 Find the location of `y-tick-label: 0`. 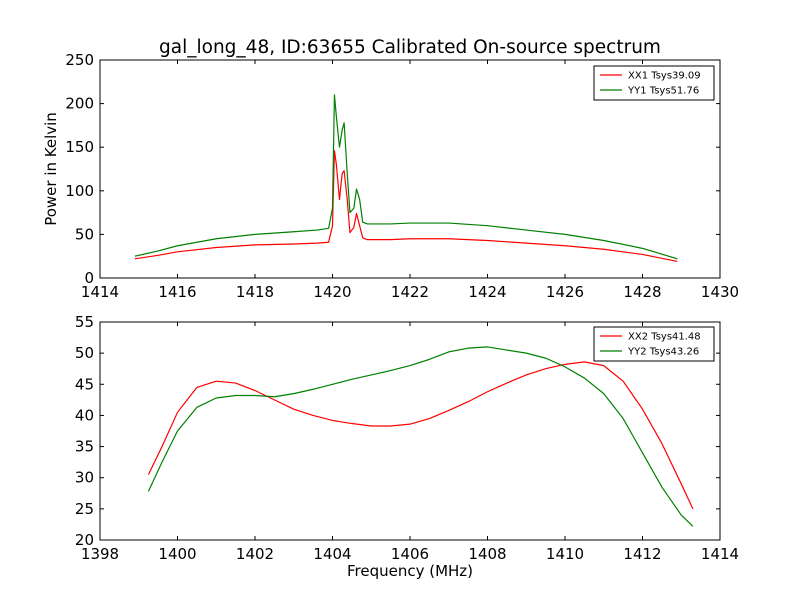

y-tick-label: 0 is located at coordinates (89, 278).